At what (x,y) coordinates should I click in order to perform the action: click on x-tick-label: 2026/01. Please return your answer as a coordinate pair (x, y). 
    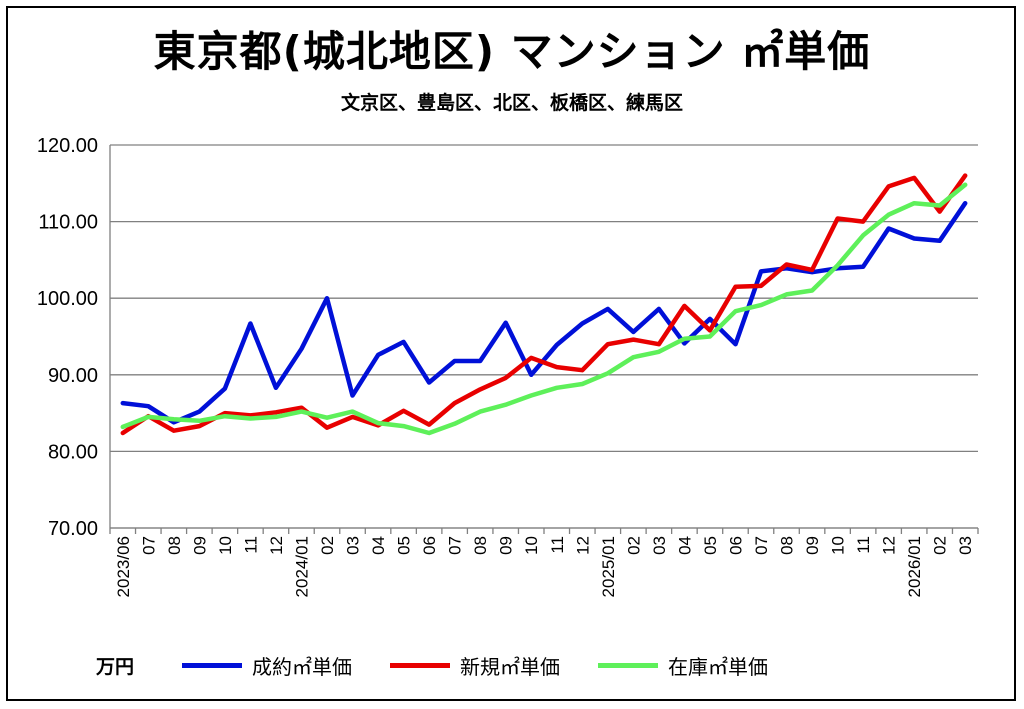
    Looking at the image, I should click on (914, 566).